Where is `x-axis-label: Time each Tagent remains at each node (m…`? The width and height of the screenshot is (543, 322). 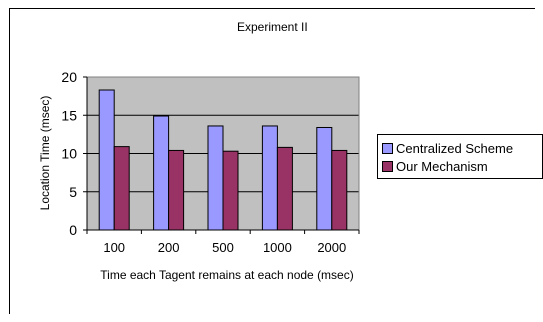 x-axis-label: Time each Tagent remains at each node (m… is located at coordinates (227, 275).